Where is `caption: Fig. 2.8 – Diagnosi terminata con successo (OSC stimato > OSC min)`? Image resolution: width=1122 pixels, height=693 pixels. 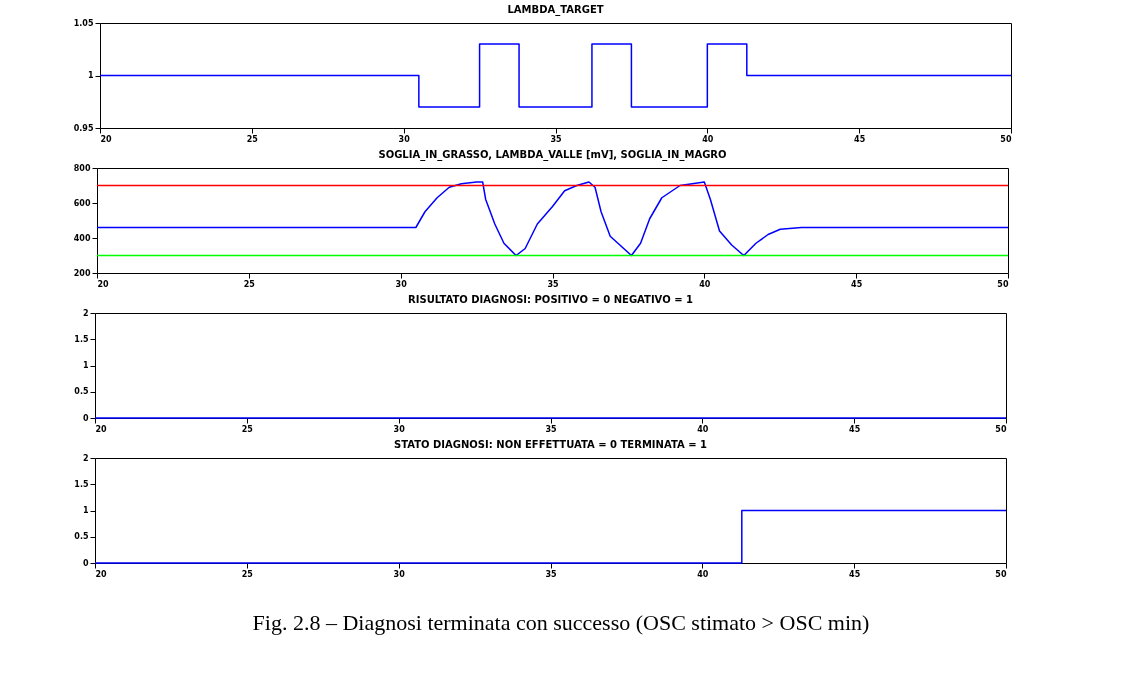
caption: Fig. 2.8 – Diagnosi terminata con successo (OSC stimato > OSC min) is located at coordinates (561, 623).